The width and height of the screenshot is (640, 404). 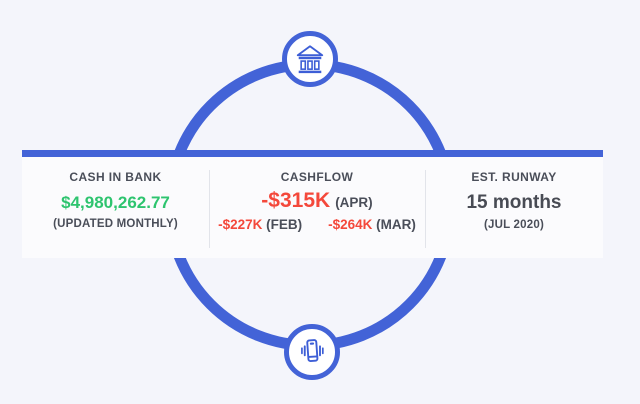 What do you see at coordinates (317, 177) in the screenshot?
I see `cashflow-label: CASHFLOW` at bounding box center [317, 177].